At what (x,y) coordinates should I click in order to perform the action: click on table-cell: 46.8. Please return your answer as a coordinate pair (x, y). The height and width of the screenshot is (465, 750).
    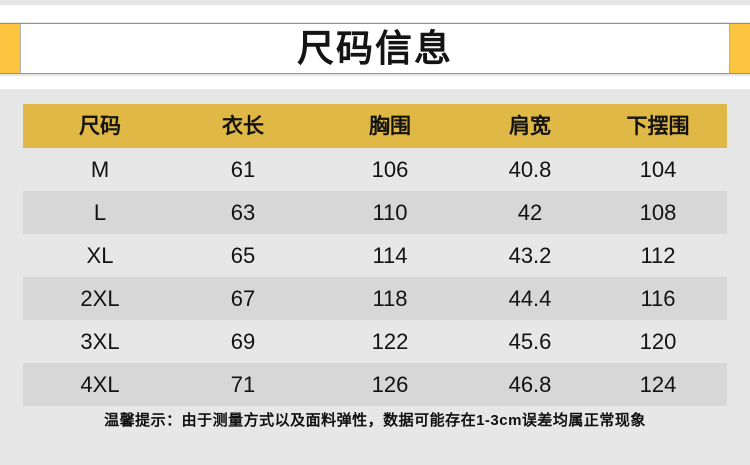
    Looking at the image, I should click on (530, 384).